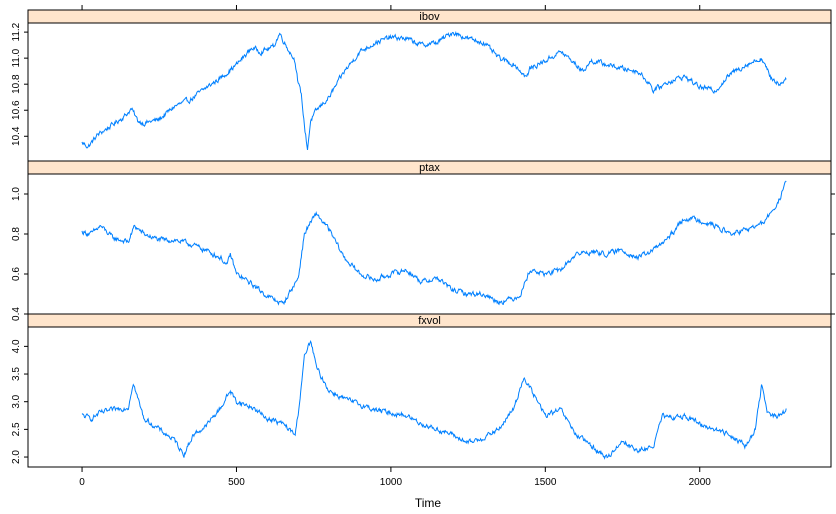 Image resolution: width=836 pixels, height=514 pixels. What do you see at coordinates (428, 503) in the screenshot?
I see `x-axis-title: Time` at bounding box center [428, 503].